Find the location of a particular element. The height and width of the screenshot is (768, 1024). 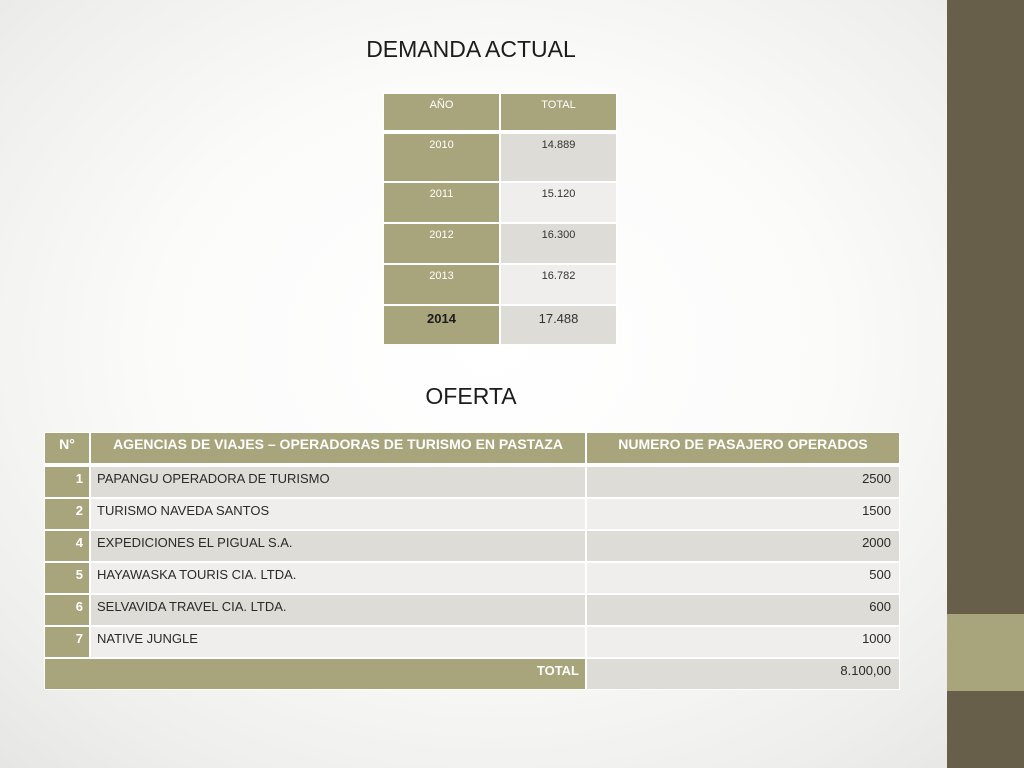

table-row: 2010 14.889 is located at coordinates (500, 157).